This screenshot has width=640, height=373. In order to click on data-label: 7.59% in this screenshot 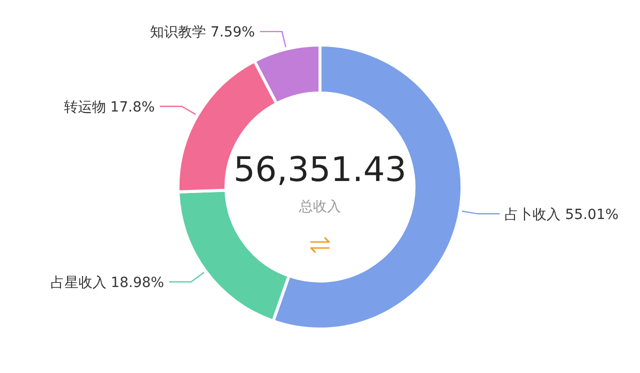, I will do `click(230, 32)`.